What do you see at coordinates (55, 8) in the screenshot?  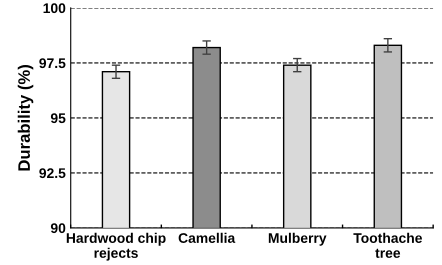 I see `y-tick-label: 100` at bounding box center [55, 8].